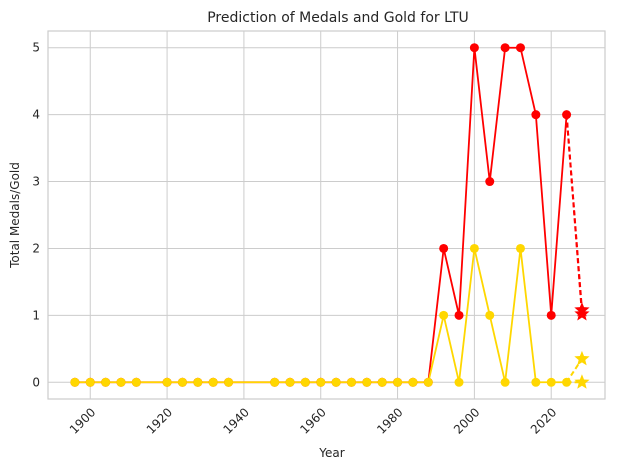 This screenshot has width=630, height=470. Describe the element at coordinates (36, 182) in the screenshot. I see `y-tick-label: 3` at that location.